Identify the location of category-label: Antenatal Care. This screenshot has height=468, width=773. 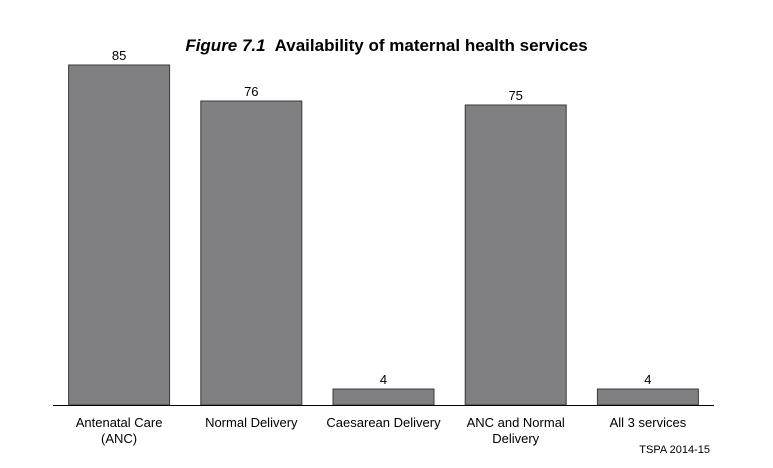
(119, 422).